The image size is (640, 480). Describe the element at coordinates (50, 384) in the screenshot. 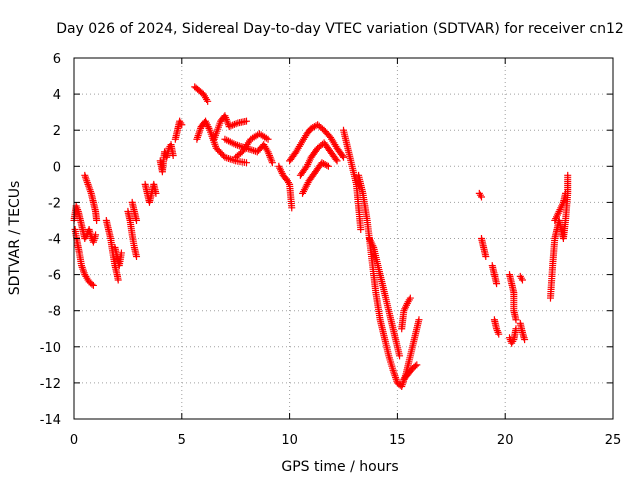

I see `y-tick-label: -12` at that location.